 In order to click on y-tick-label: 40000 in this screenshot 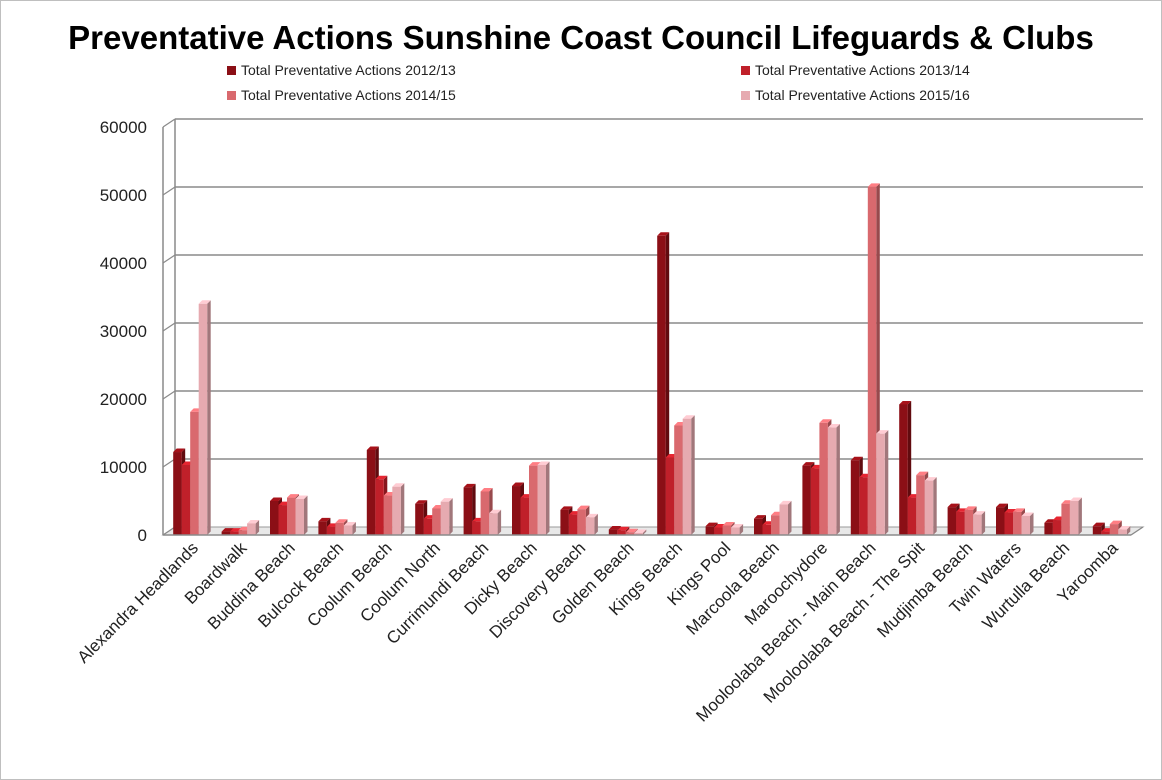, I will do `click(123, 263)`.